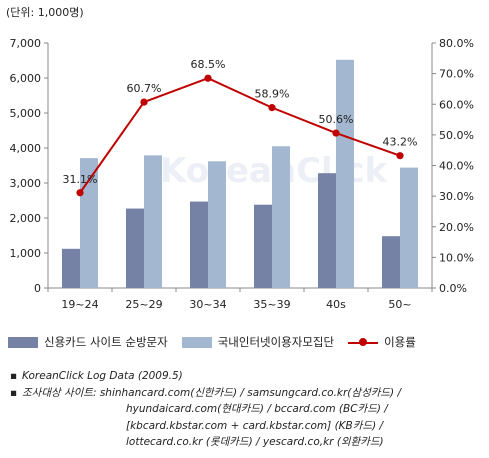 The height and width of the screenshot is (458, 489). Describe the element at coordinates (382, 342) in the screenshot. I see `legend-item-usage-rate: 이용률` at that location.